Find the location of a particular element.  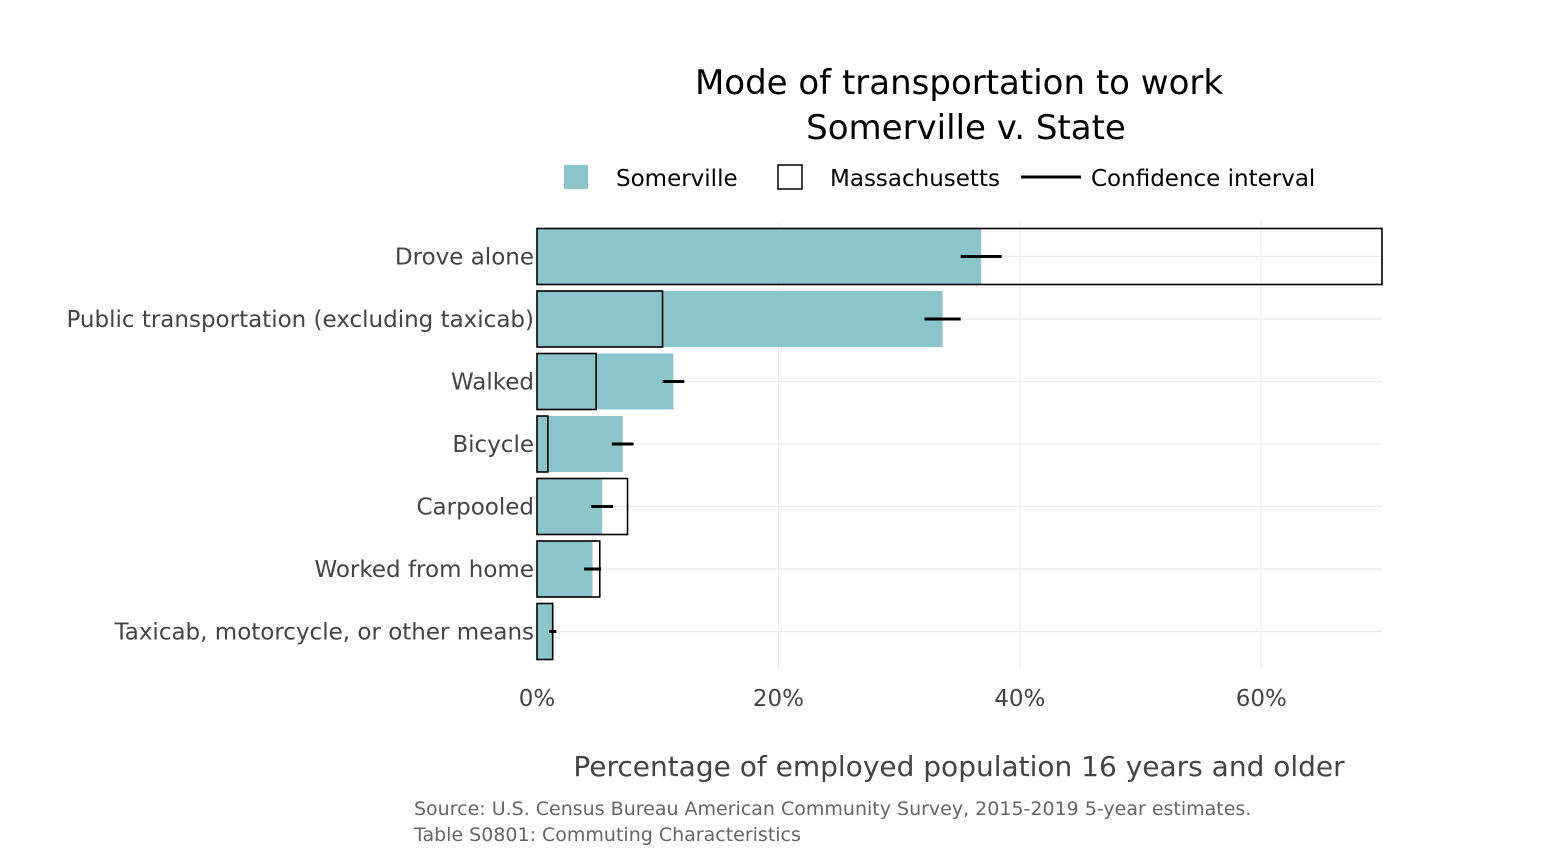

table-caption: Table S0801: Commuting Characteristics is located at coordinates (607, 835).